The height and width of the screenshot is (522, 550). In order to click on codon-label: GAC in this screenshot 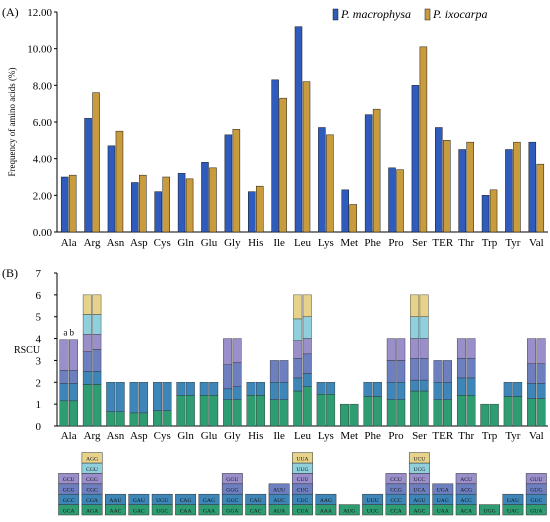, I will do `click(139, 511)`.